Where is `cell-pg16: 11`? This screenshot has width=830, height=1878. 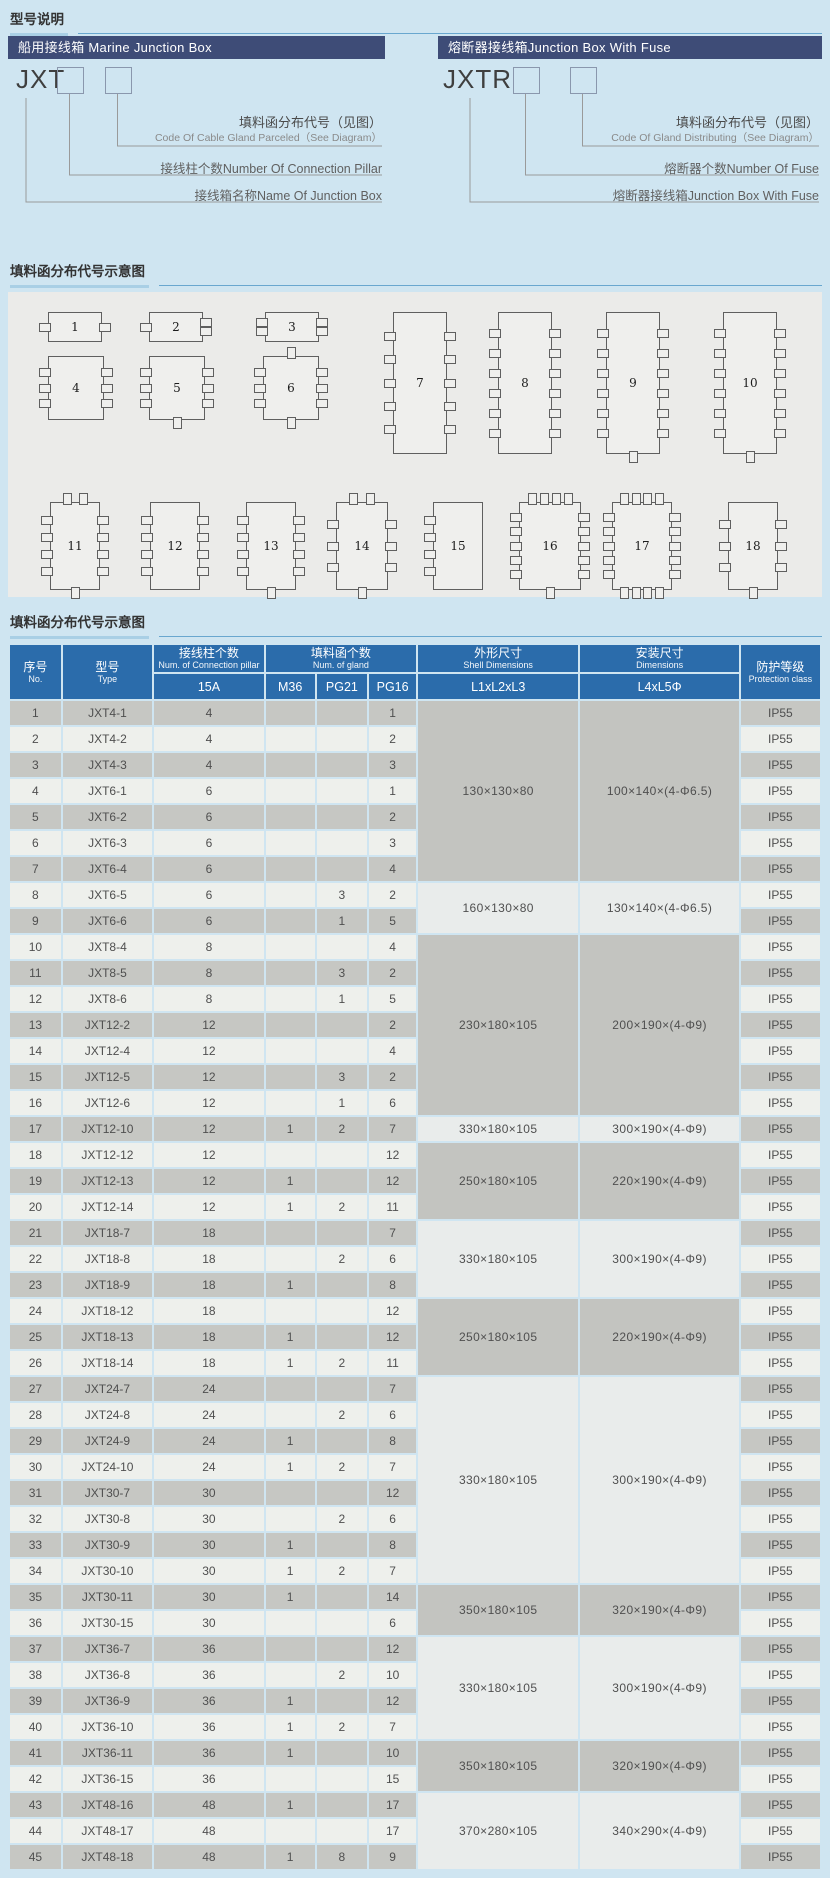
cell-pg16: 11 is located at coordinates (392, 1363).